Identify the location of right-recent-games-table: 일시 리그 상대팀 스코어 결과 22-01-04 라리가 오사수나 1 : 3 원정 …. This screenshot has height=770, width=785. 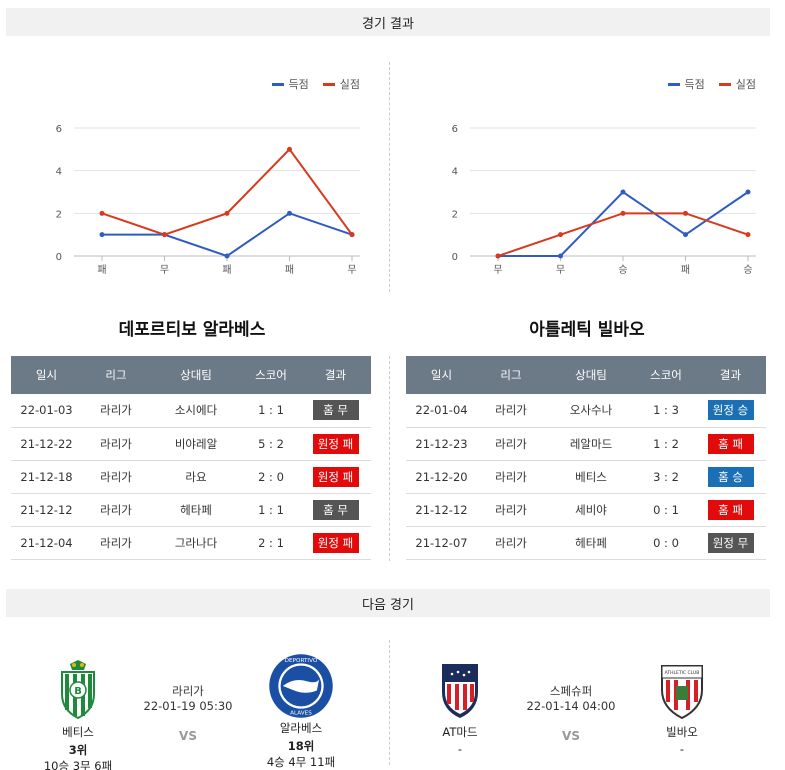
(586, 458).